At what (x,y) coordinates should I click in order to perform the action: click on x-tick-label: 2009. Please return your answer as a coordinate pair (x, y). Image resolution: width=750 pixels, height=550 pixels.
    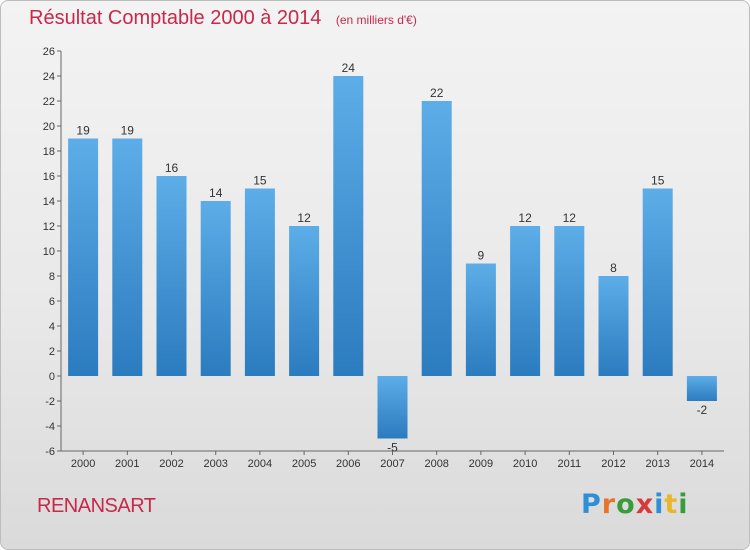
    Looking at the image, I should click on (481, 464).